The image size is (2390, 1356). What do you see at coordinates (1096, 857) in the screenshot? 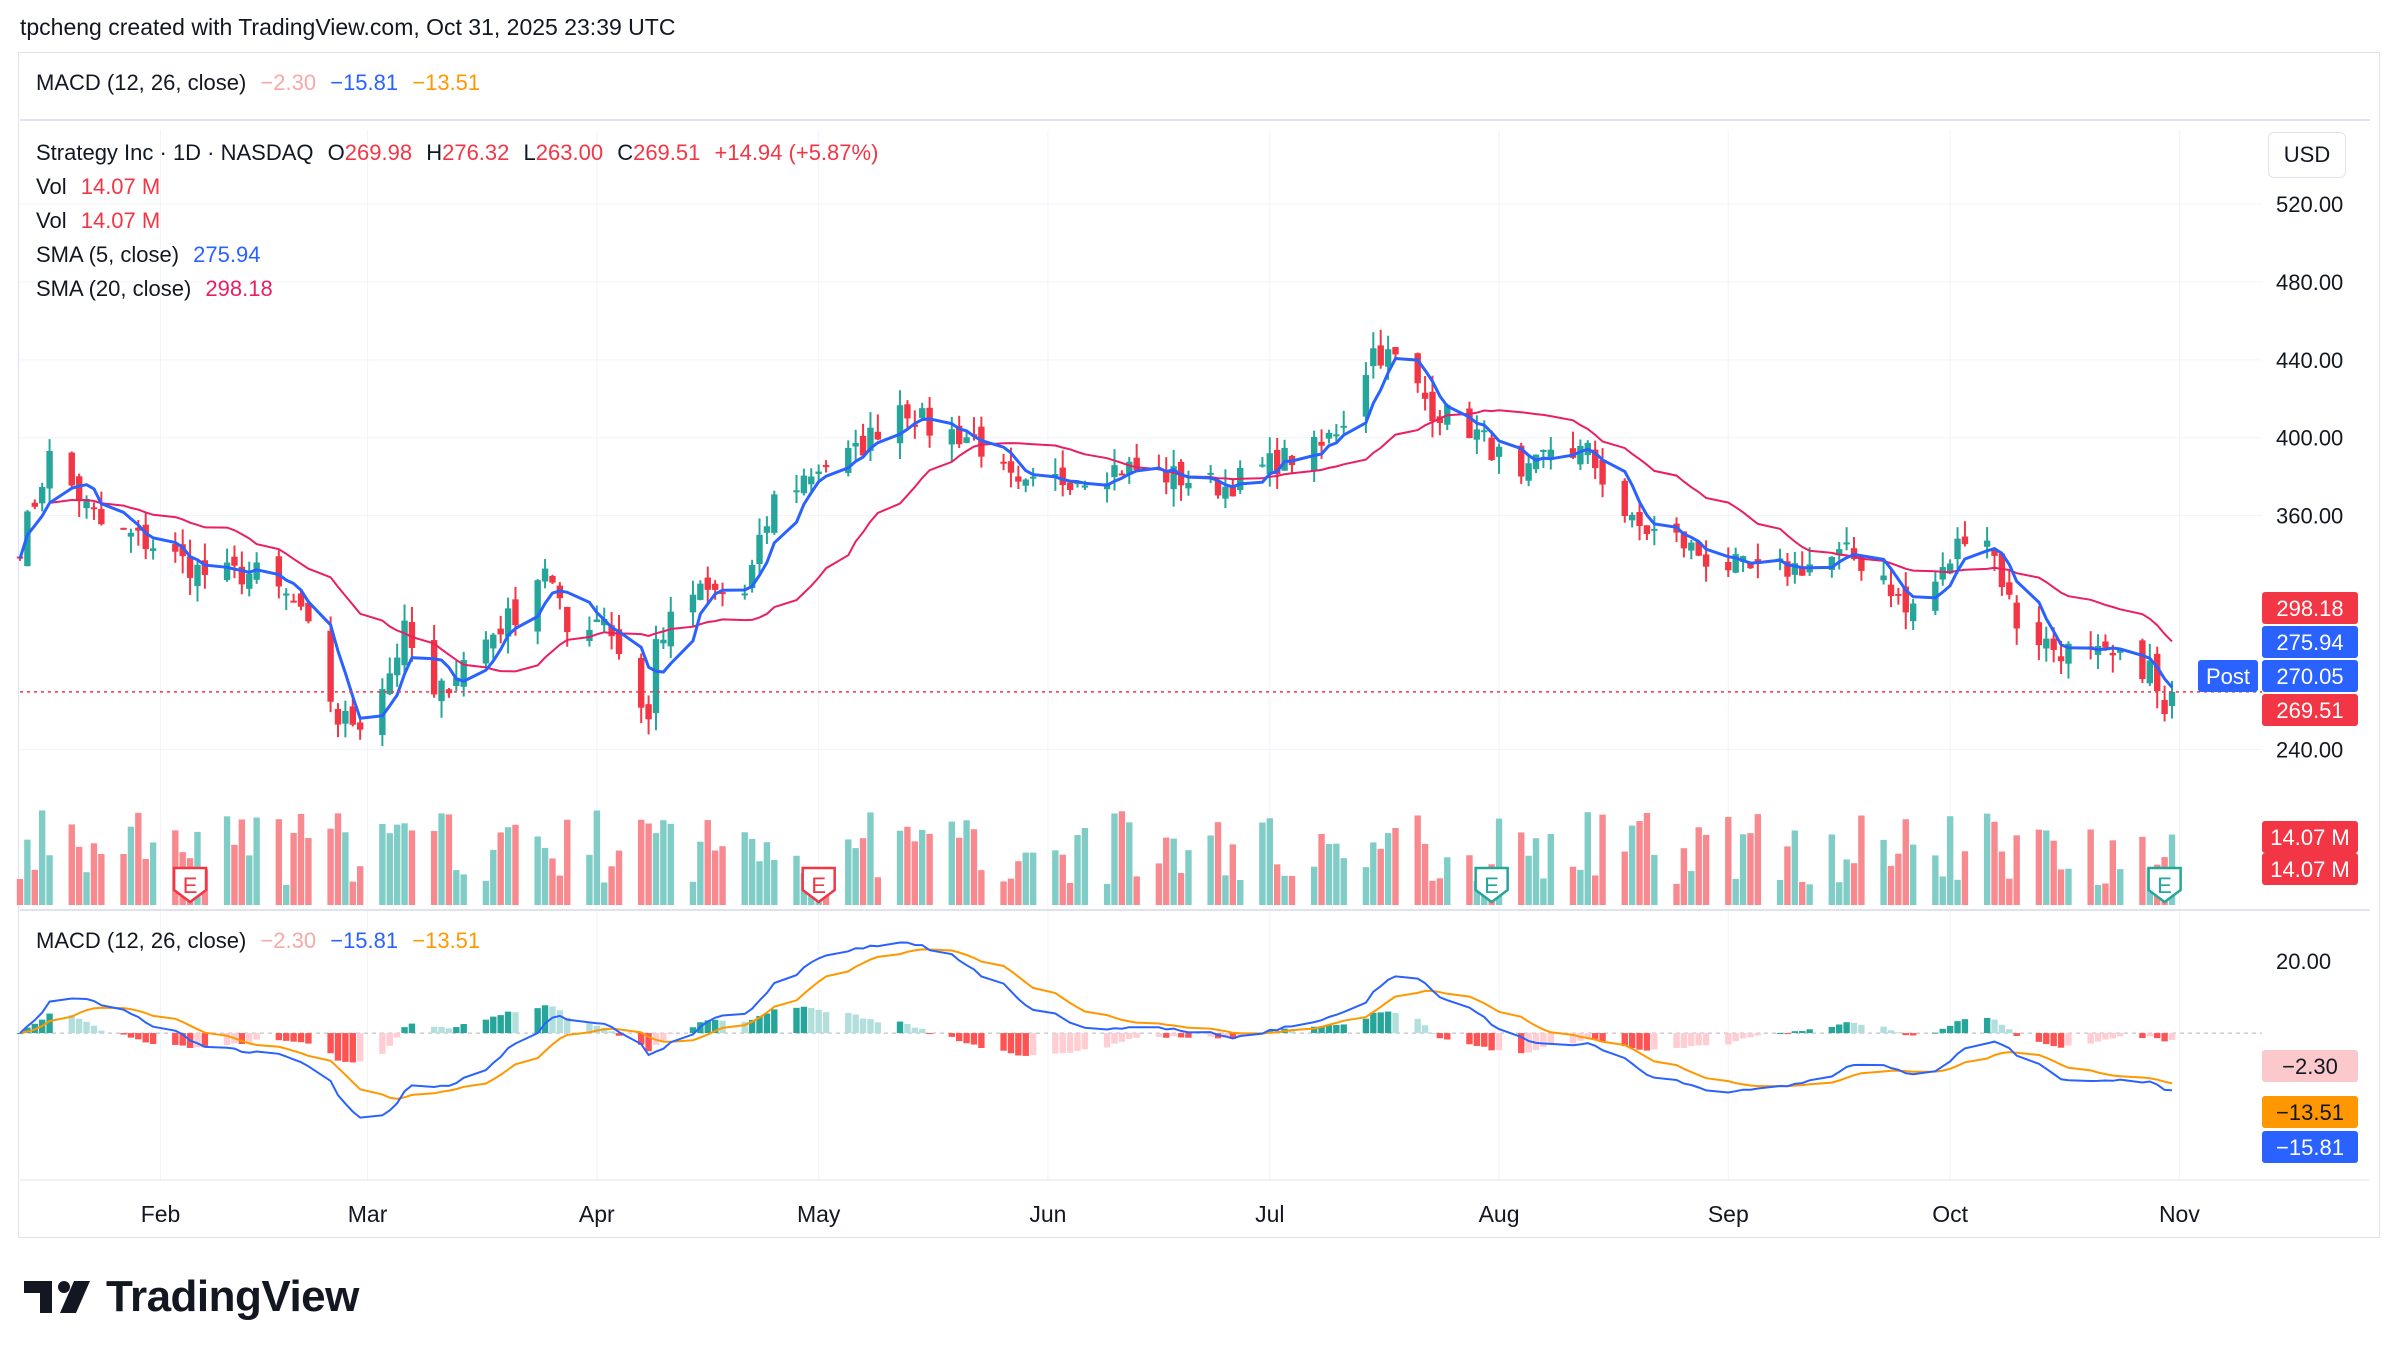
I see `volume-bars` at bounding box center [1096, 857].